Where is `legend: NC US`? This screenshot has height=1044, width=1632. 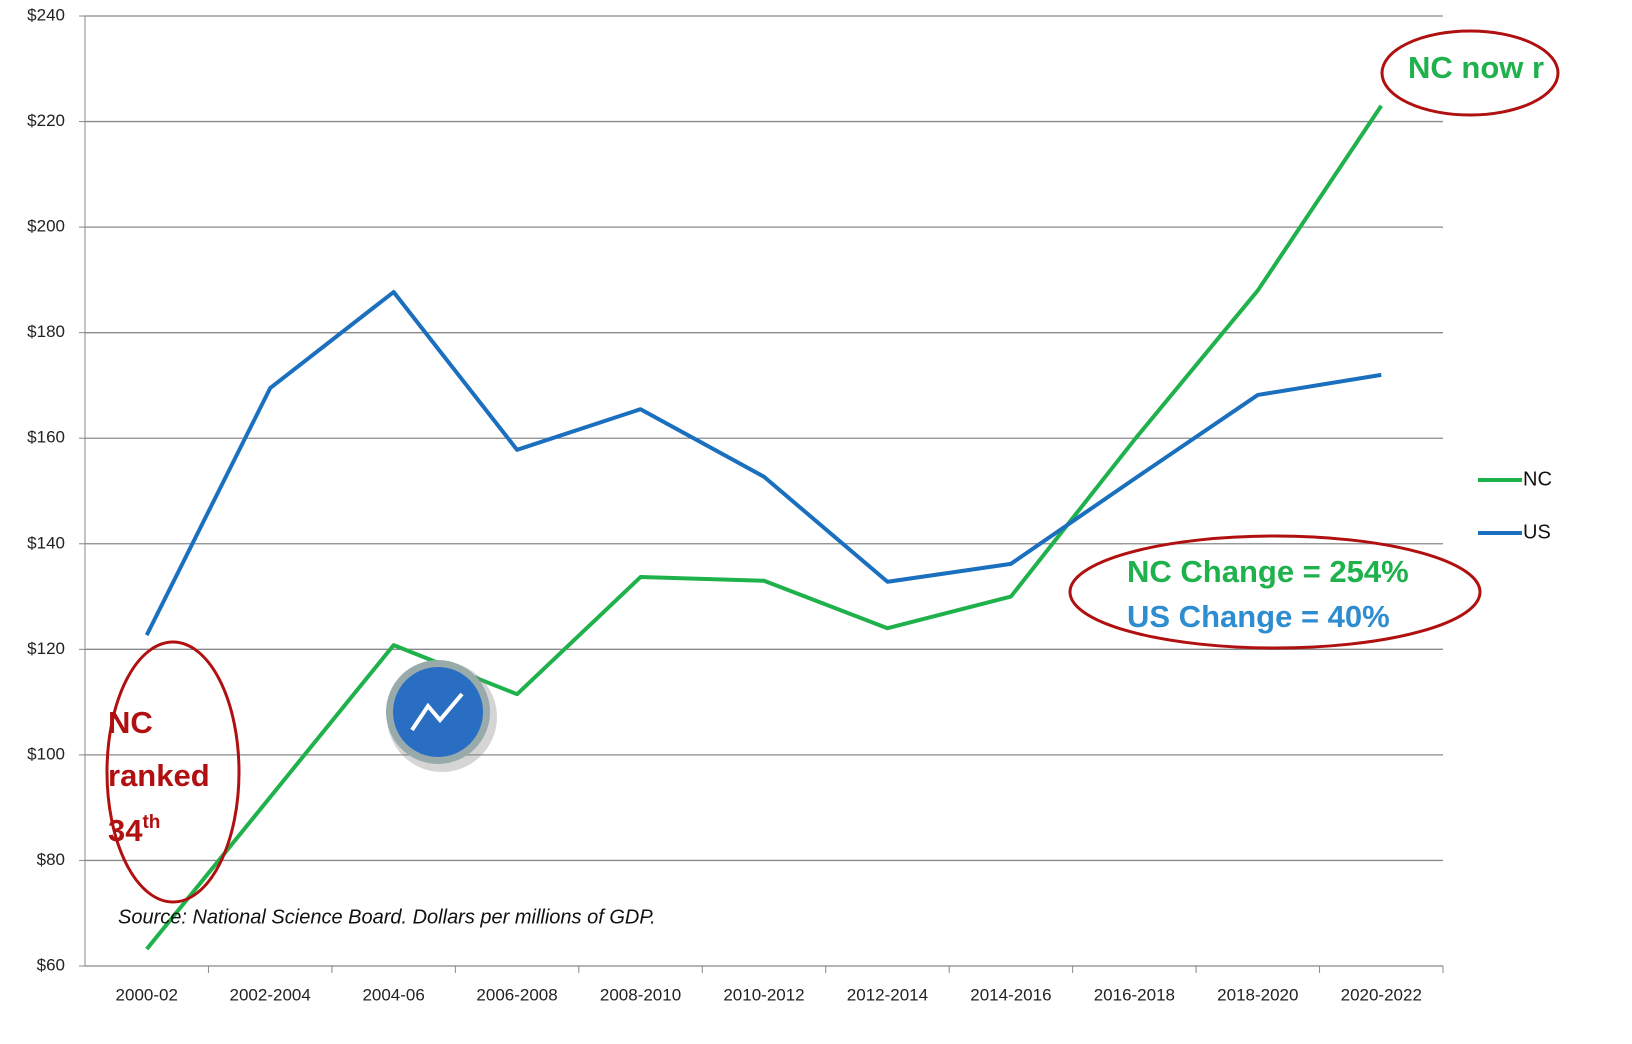 legend: NC US is located at coordinates (1515, 505).